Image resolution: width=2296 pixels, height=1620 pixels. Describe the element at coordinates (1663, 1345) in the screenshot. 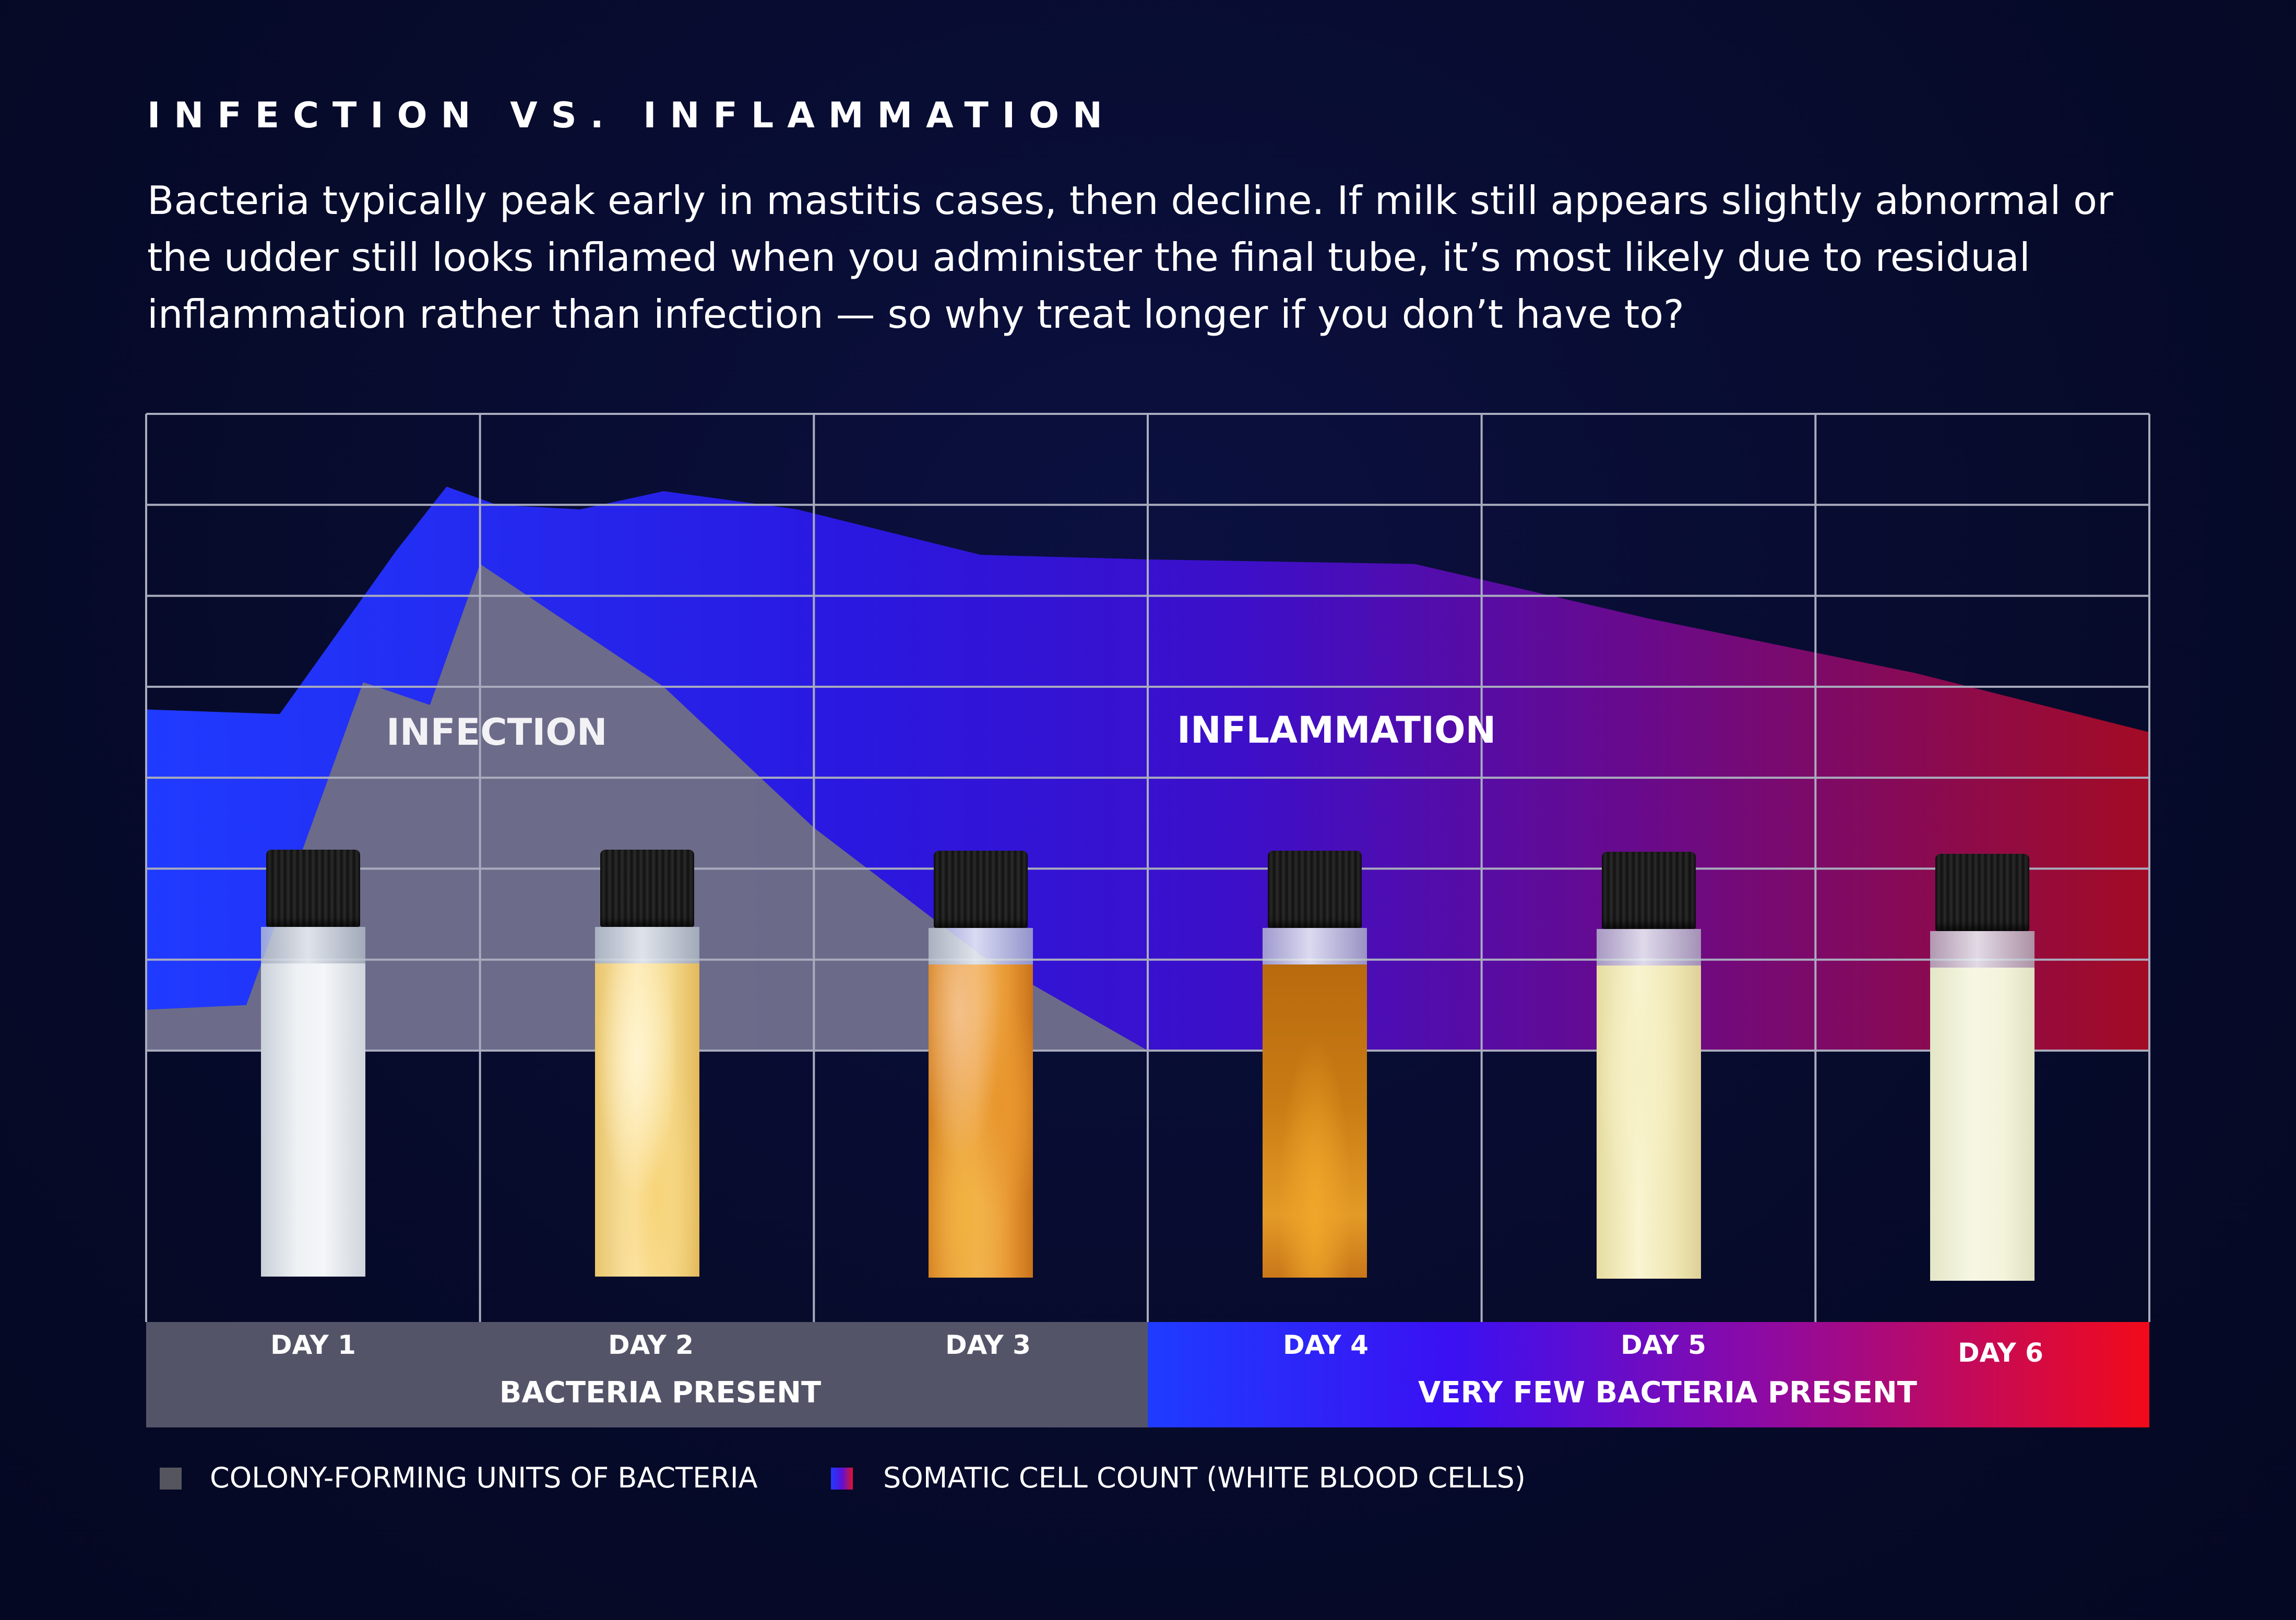

I see `tick-label-day5: DAY 5` at that location.